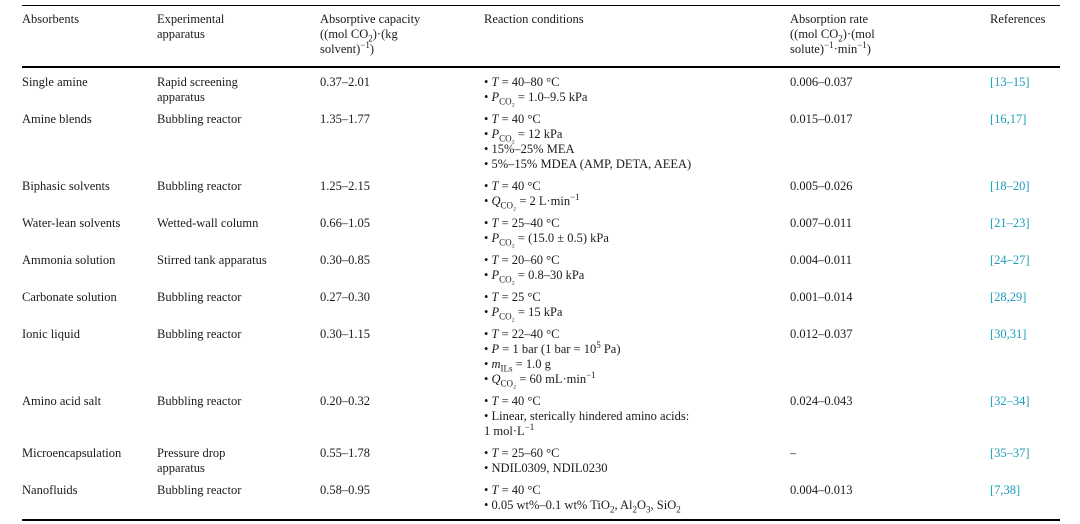 This screenshot has height=524, width=1080. What do you see at coordinates (632, 260) in the screenshot?
I see `condition-item: T = 20–60 °C` at bounding box center [632, 260].